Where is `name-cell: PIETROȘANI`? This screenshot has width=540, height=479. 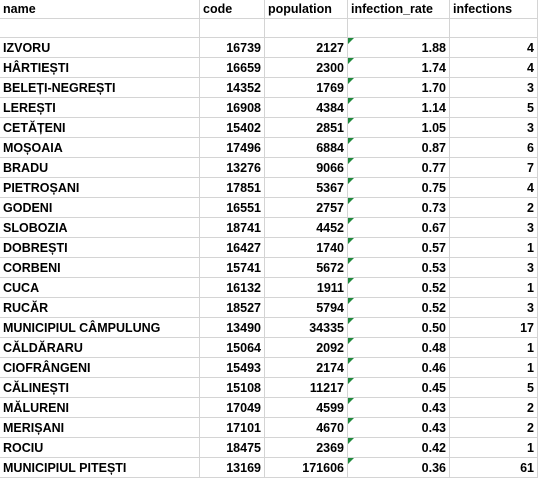
name-cell: PIETROȘANI is located at coordinates (100, 188).